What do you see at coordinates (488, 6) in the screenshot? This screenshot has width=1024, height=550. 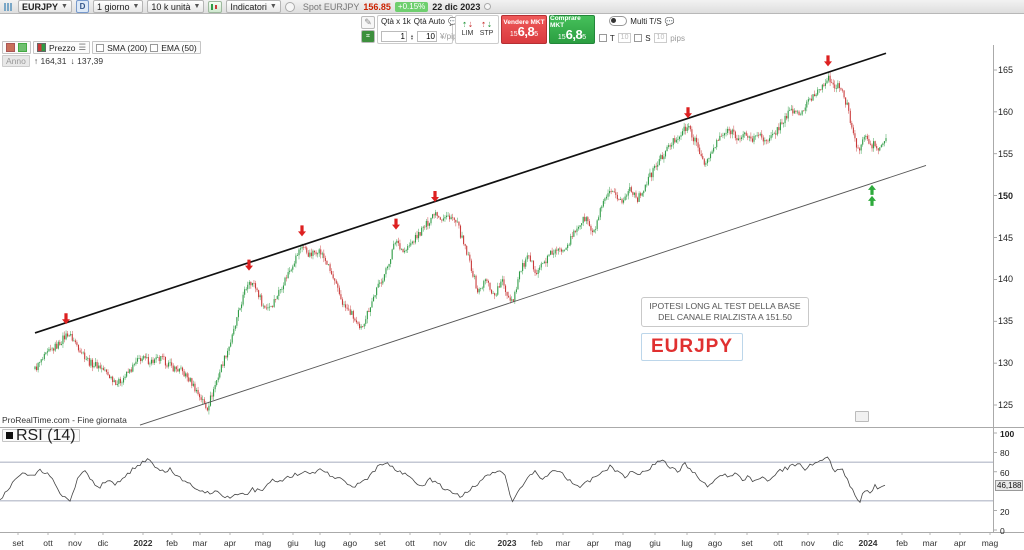 I see `status-dot-icon` at bounding box center [488, 6].